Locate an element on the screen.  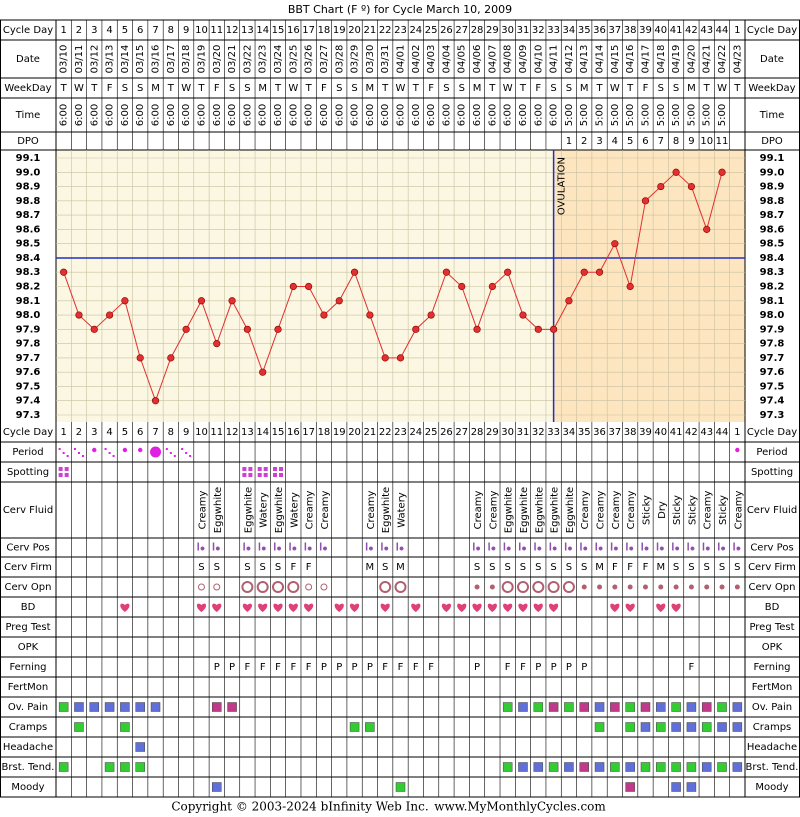
row-label: OPK is located at coordinates (28, 647).